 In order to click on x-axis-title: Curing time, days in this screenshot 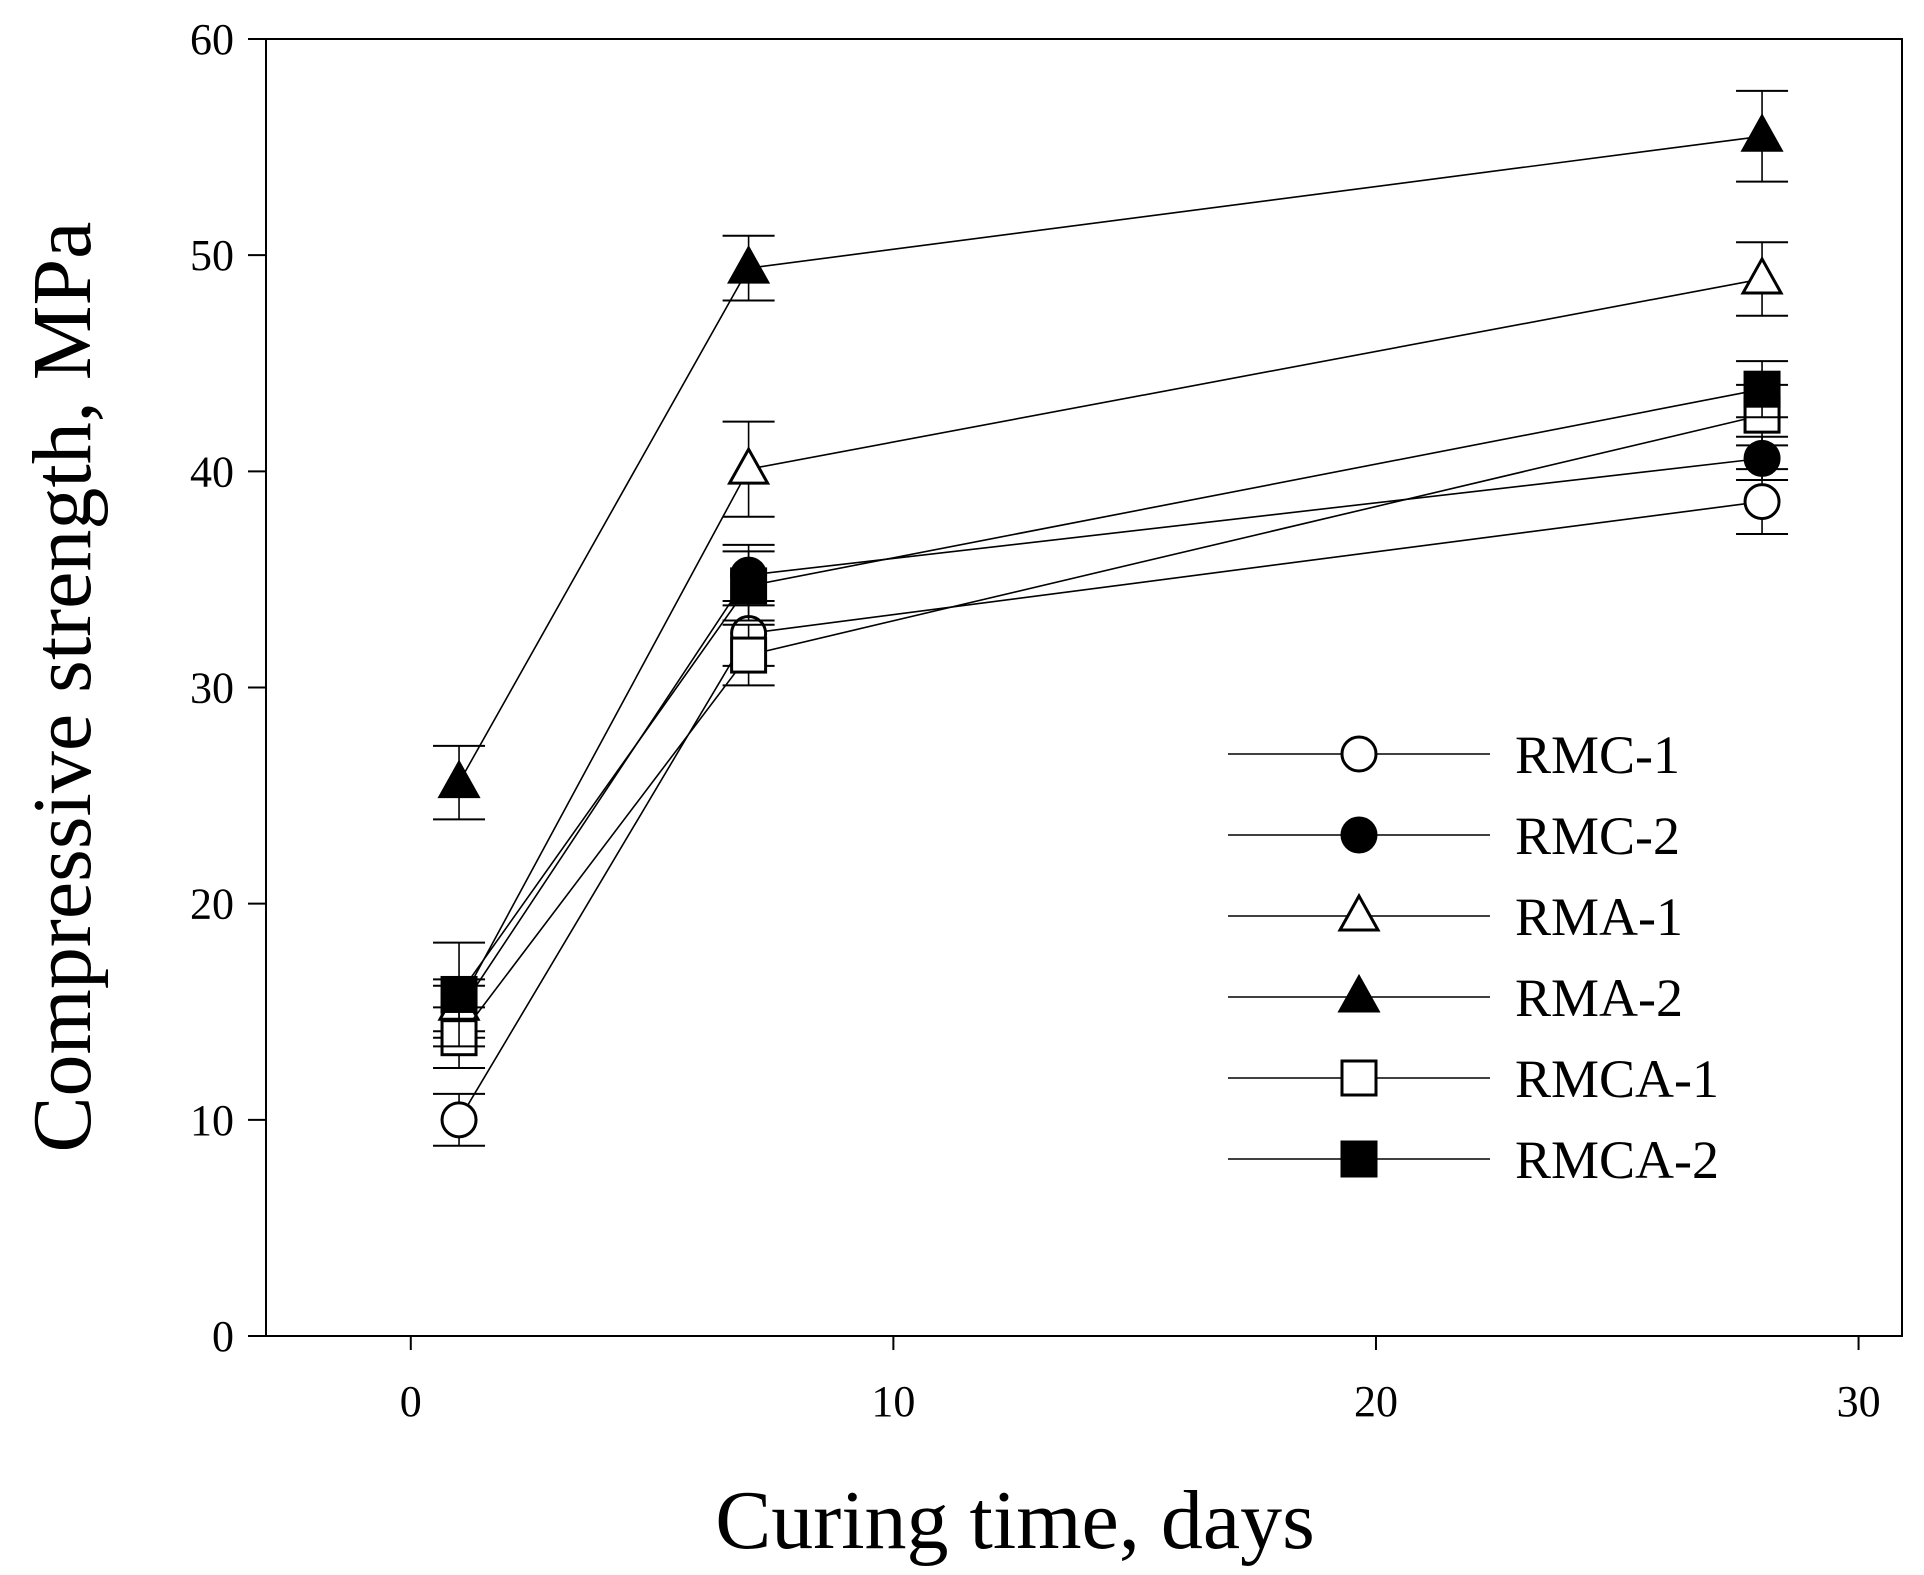, I will do `click(1015, 1520)`.